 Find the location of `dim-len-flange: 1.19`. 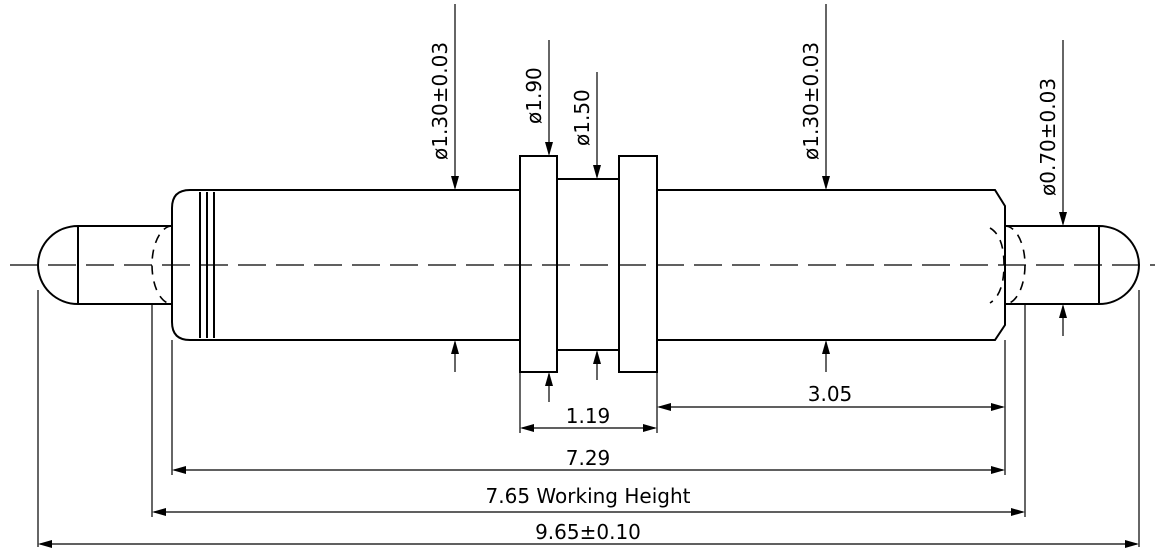

dim-len-flange: 1.19 is located at coordinates (588, 418).